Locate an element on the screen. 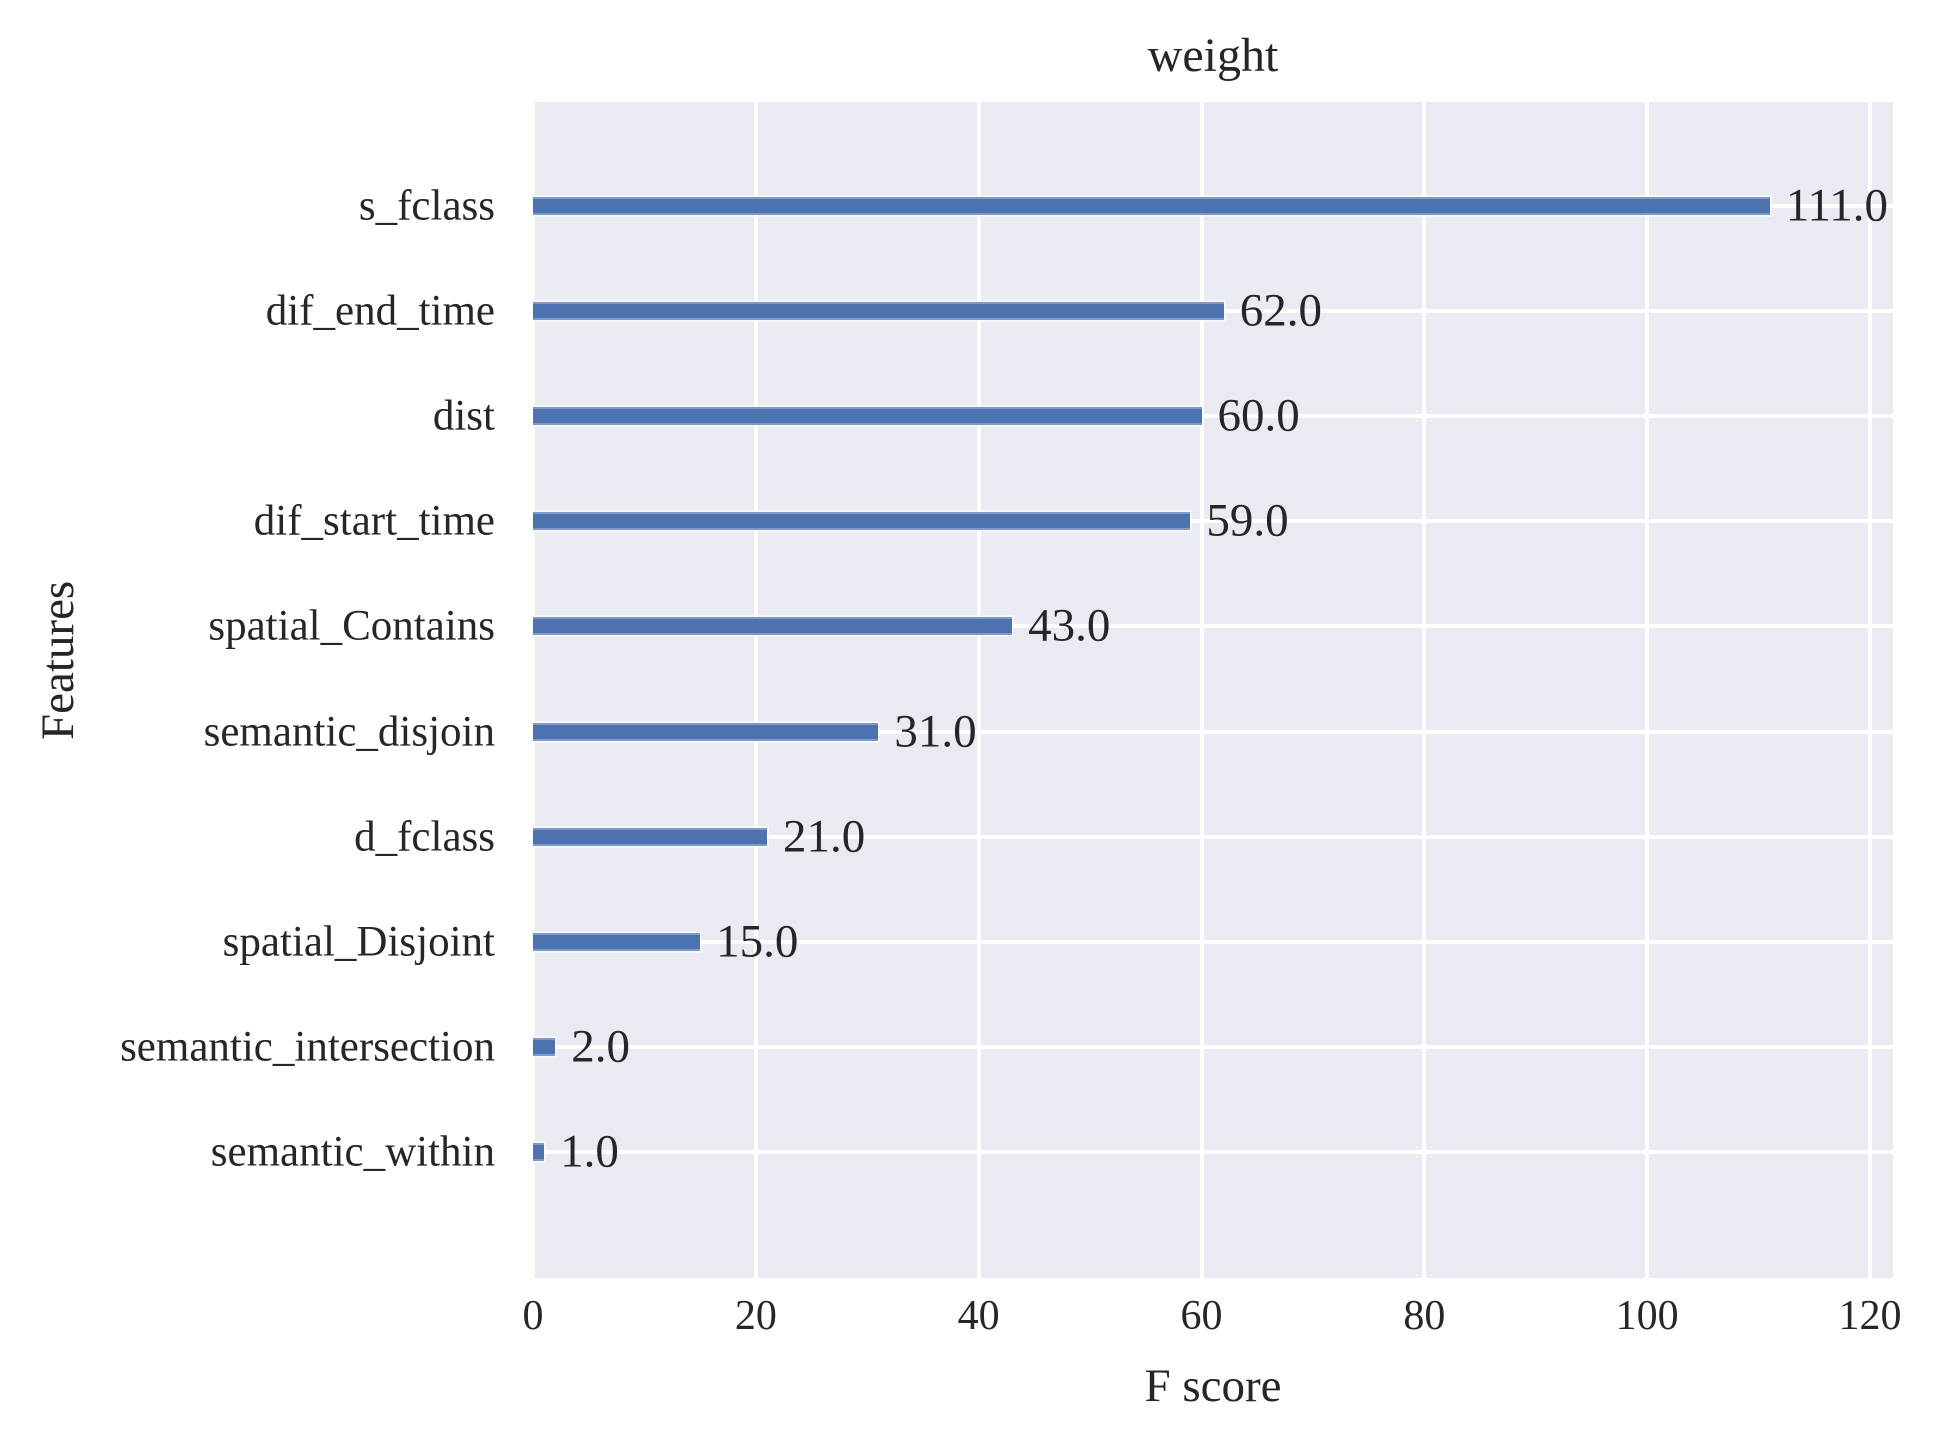 The image size is (1938, 1437). x-axis-label: F score is located at coordinates (1213, 1386).